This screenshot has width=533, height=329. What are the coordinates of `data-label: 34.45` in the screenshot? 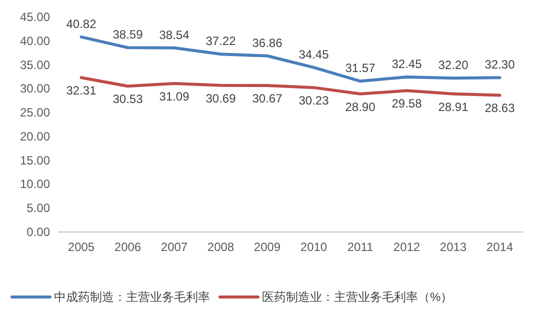 It's located at (314, 54).